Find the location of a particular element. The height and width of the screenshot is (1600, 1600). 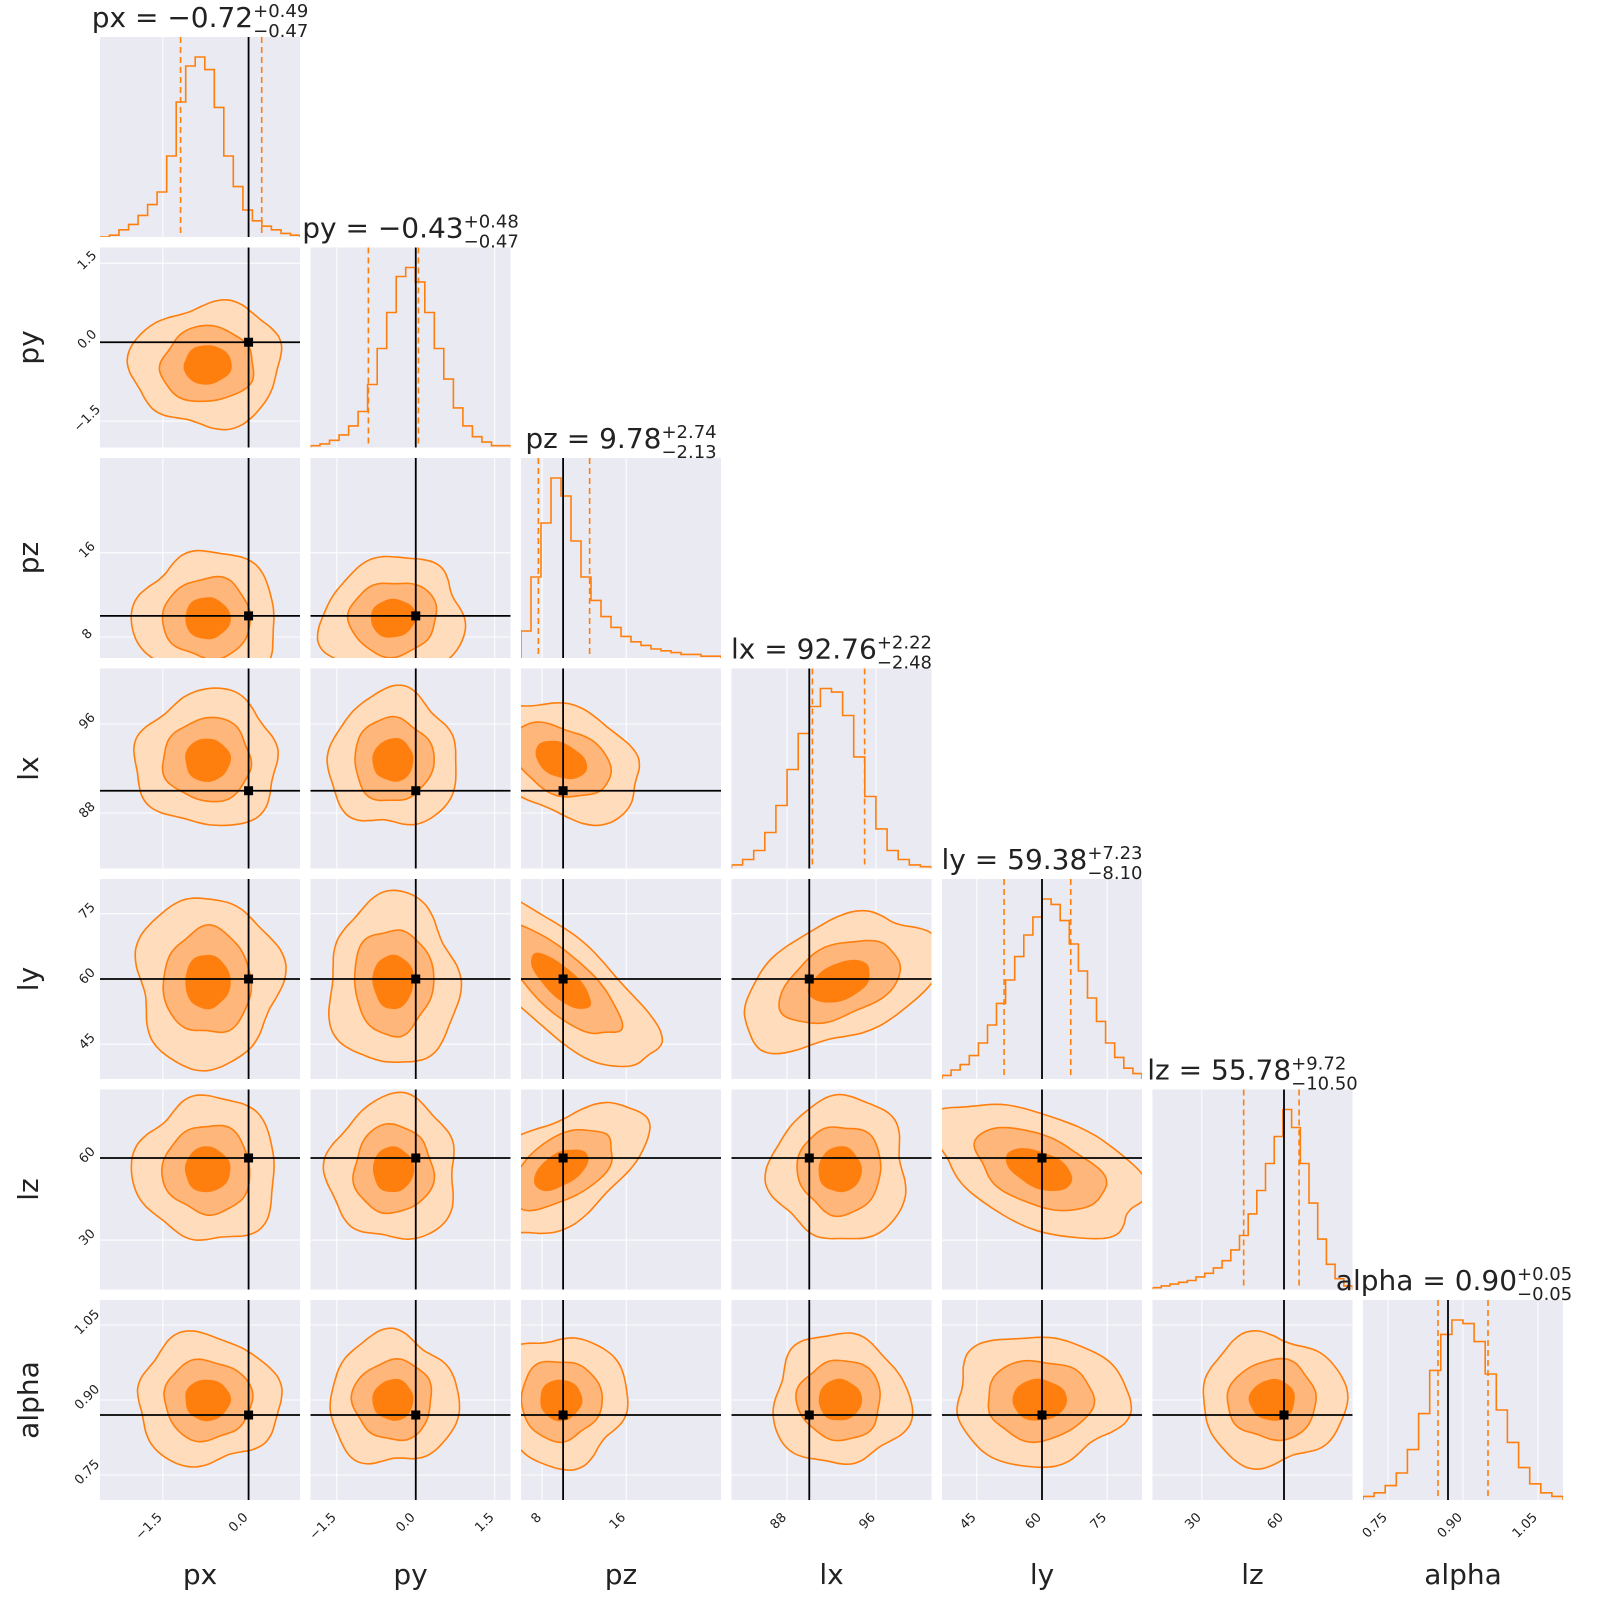

panel-px-lx: 88 96 is located at coordinates (188, 768).